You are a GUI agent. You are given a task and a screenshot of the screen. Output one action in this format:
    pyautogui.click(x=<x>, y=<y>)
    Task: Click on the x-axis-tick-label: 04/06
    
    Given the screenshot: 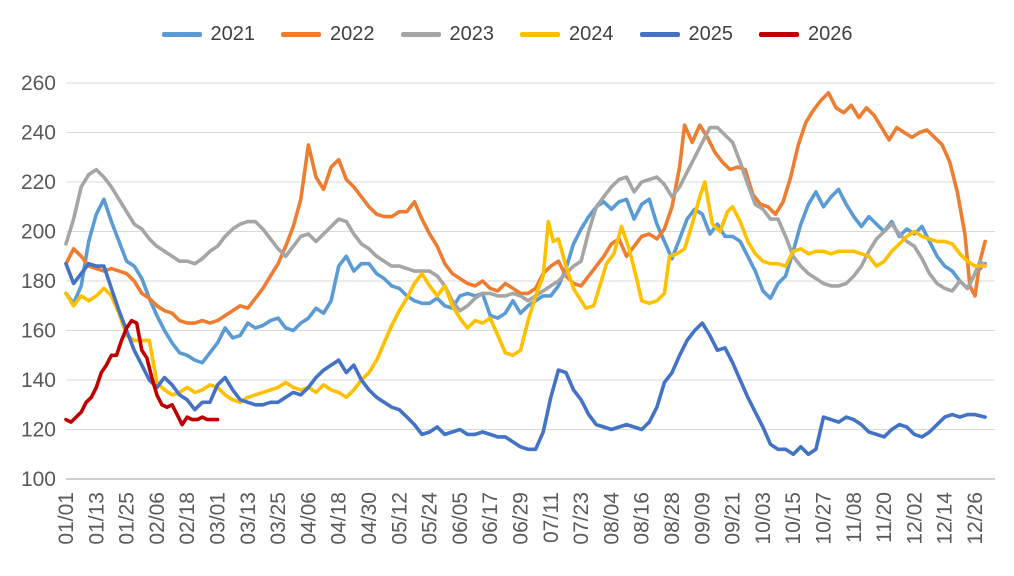 What is the action you would take?
    pyautogui.click(x=308, y=518)
    